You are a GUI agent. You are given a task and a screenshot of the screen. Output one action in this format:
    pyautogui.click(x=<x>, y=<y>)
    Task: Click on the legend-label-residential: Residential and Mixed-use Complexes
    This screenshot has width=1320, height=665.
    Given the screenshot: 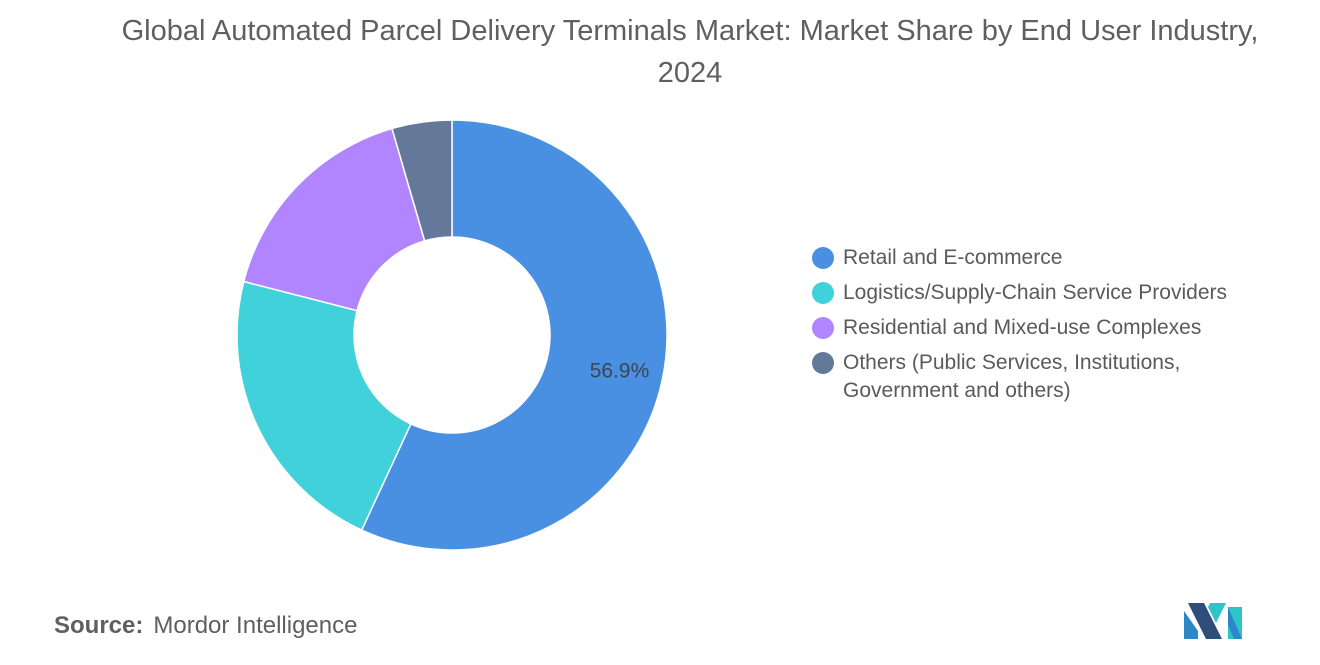 What is the action you would take?
    pyautogui.click(x=1022, y=327)
    